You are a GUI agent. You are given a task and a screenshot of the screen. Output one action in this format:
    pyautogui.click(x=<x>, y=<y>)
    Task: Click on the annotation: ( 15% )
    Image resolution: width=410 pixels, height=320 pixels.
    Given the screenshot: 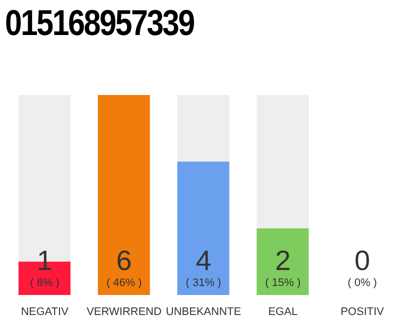 What is the action you would take?
    pyautogui.click(x=283, y=283)
    